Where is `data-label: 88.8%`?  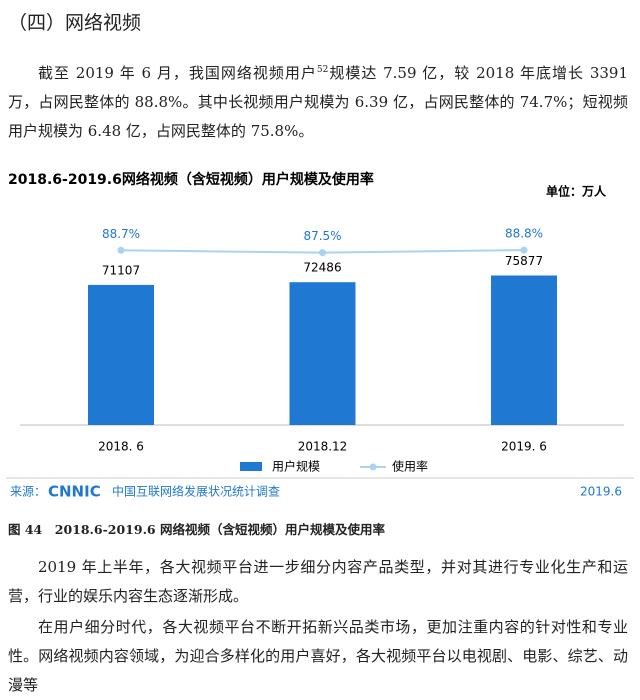
data-label: 88.8% is located at coordinates (524, 234).